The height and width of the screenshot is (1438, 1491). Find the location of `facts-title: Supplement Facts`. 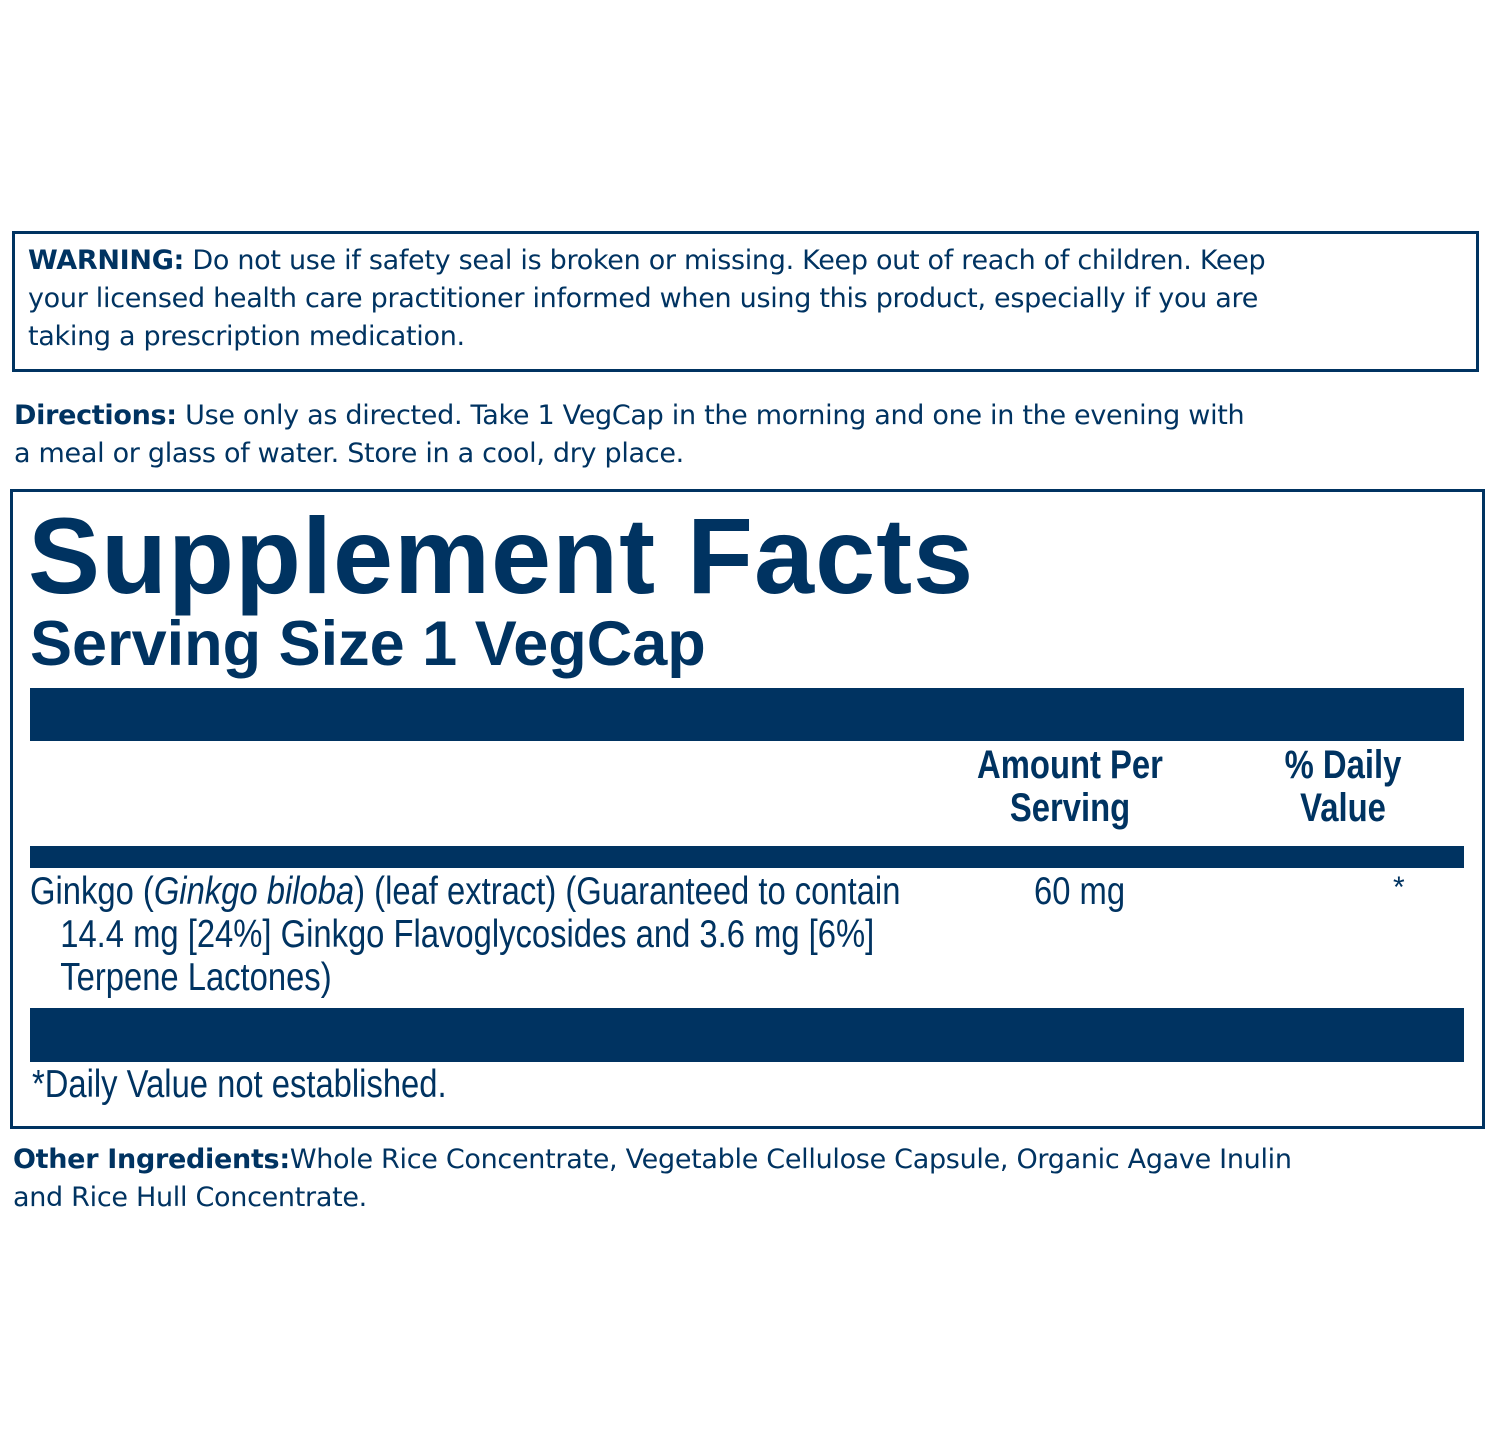

facts-title: Supplement Facts is located at coordinates (501, 555).